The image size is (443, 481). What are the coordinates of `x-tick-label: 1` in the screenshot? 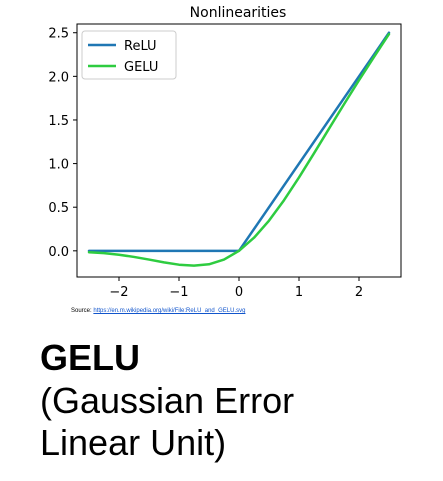 It's located at (299, 292).